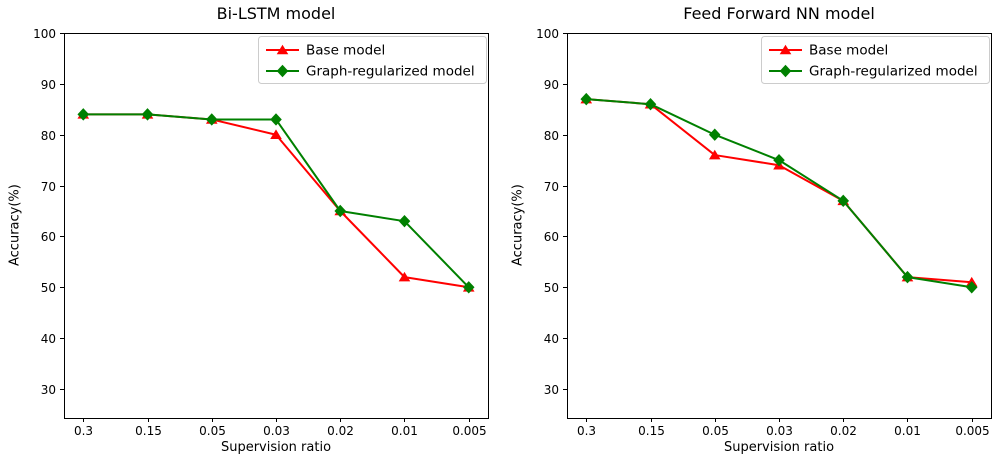  What do you see at coordinates (276, 13) in the screenshot?
I see `chart-title: Bi-LSTM model` at bounding box center [276, 13].